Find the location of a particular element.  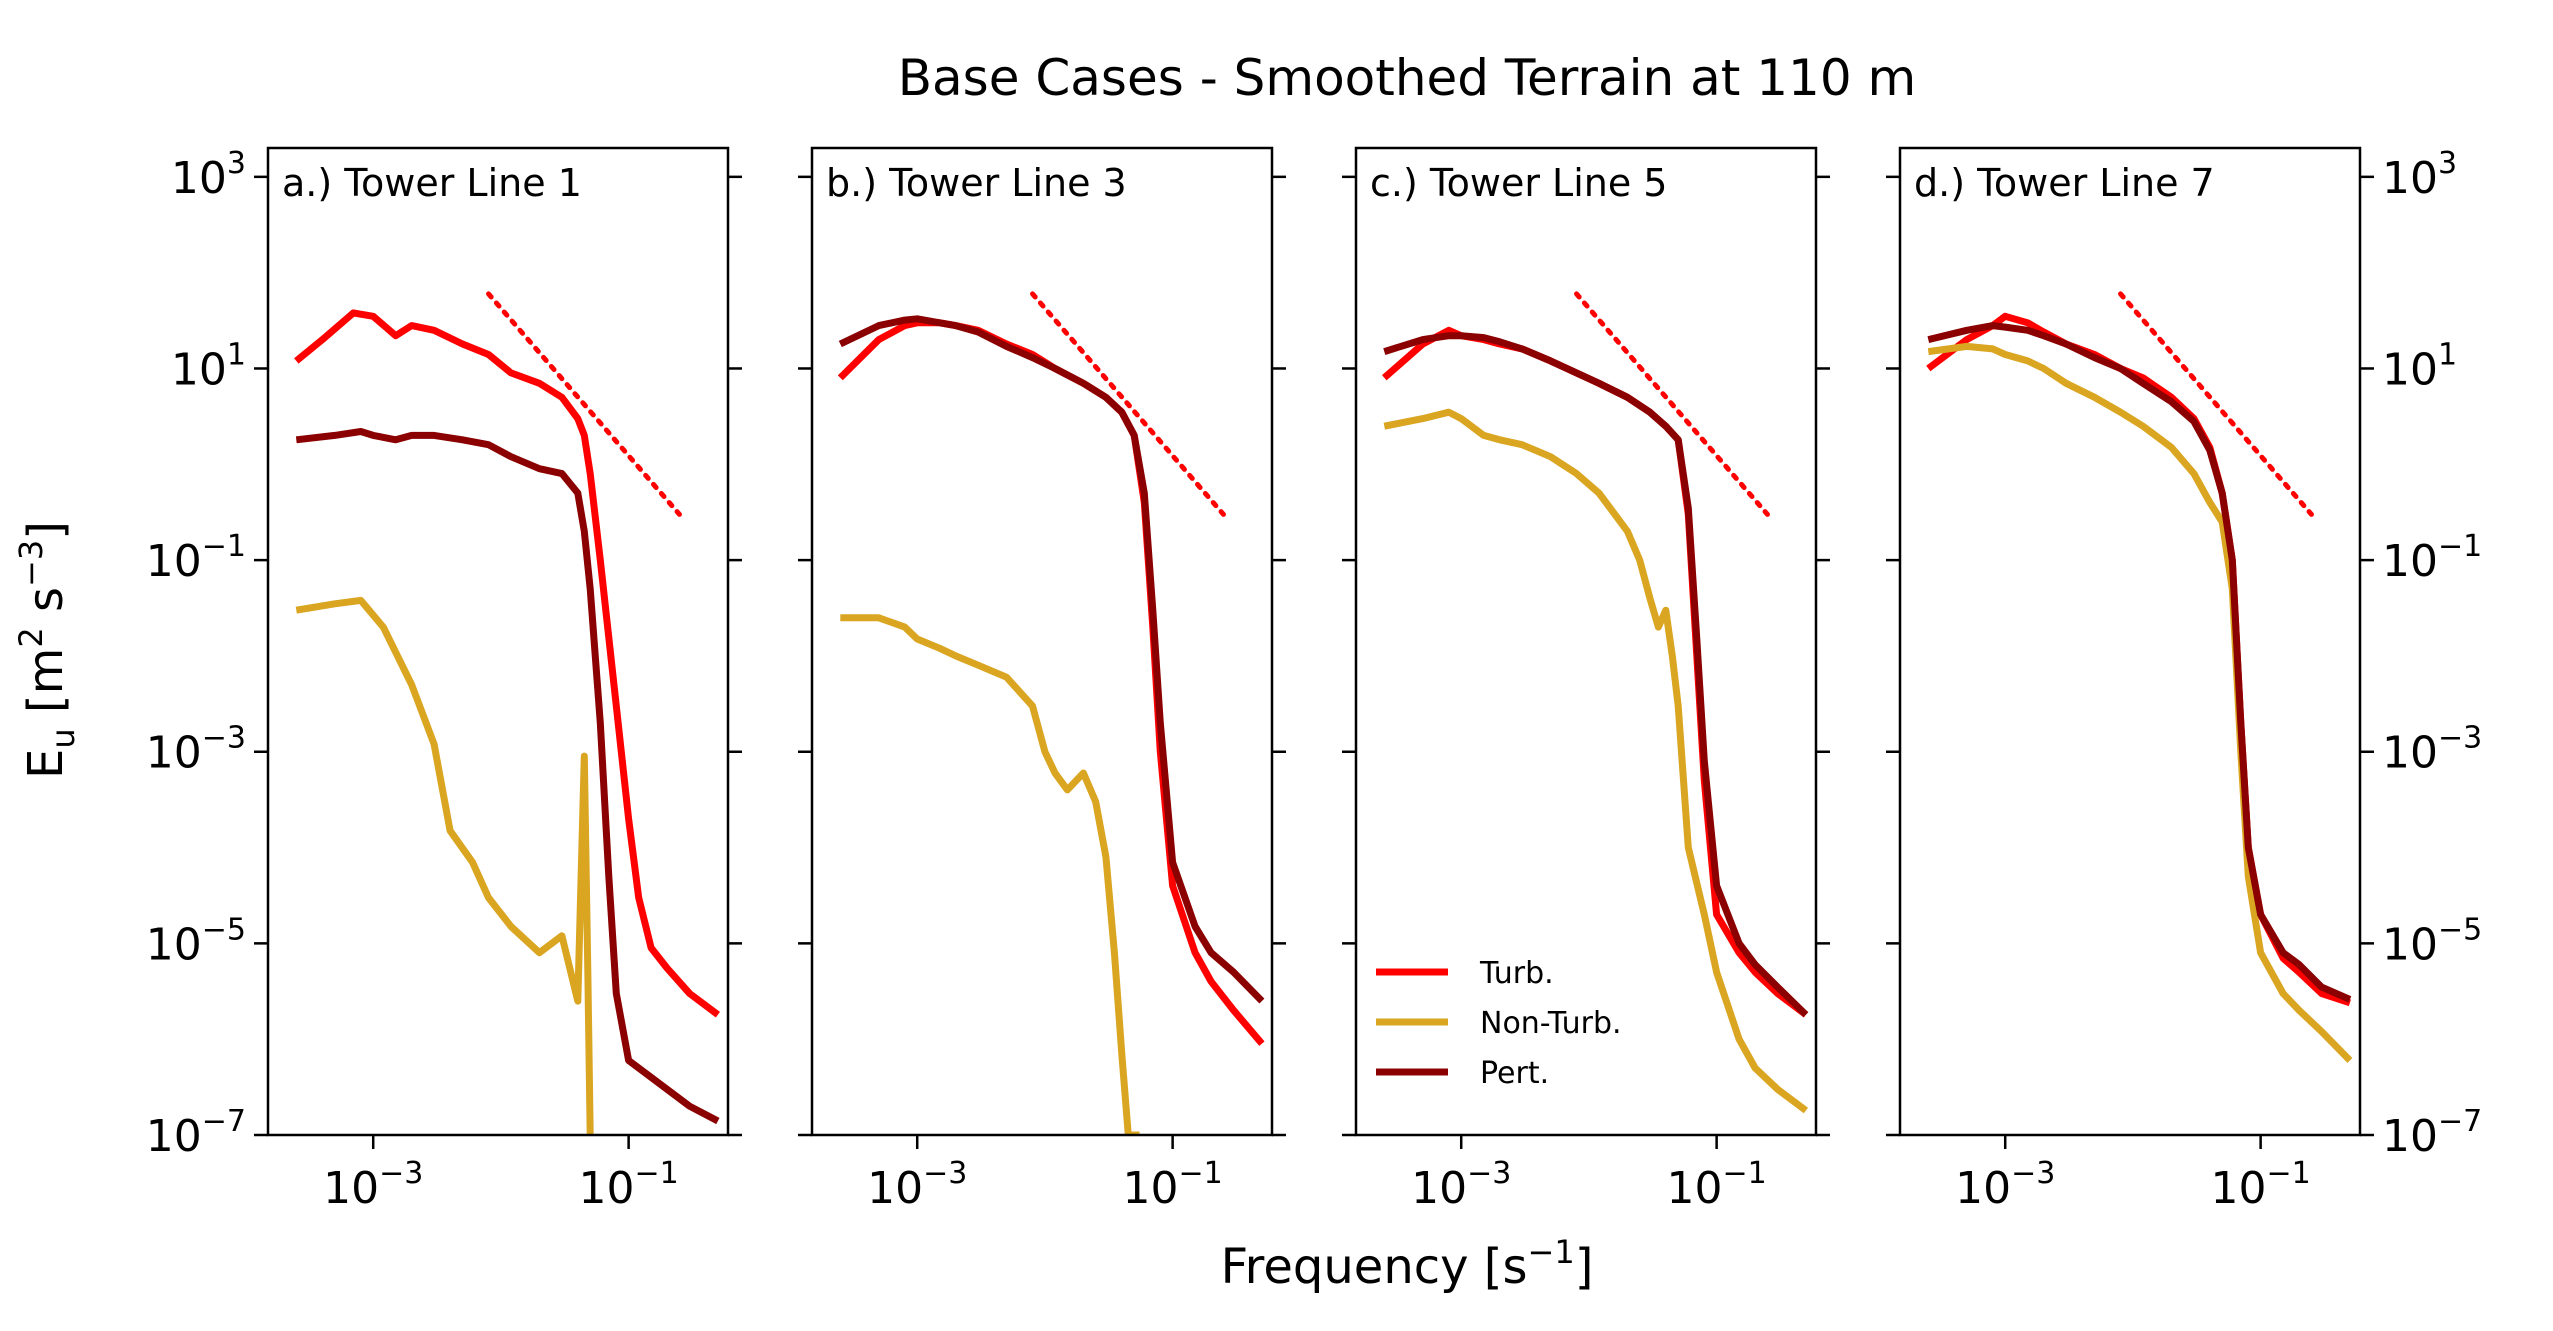

y-axis-label-unit: [m is located at coordinates (46, 688).